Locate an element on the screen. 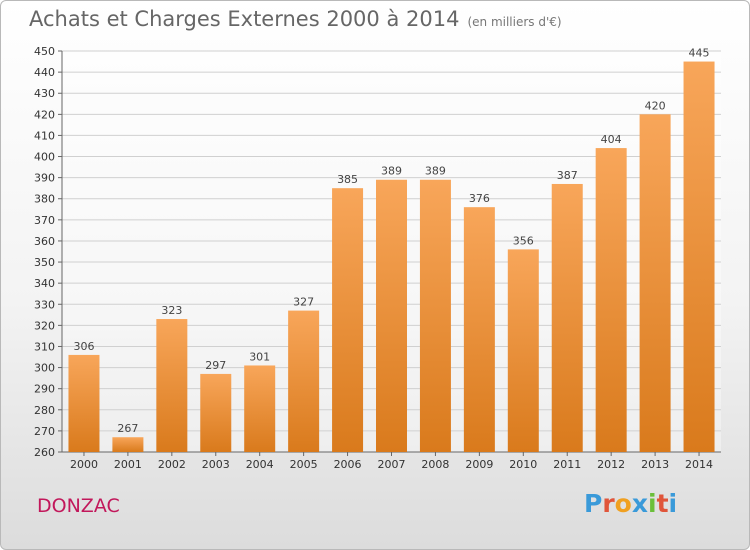  data-label: 387 is located at coordinates (567, 175).